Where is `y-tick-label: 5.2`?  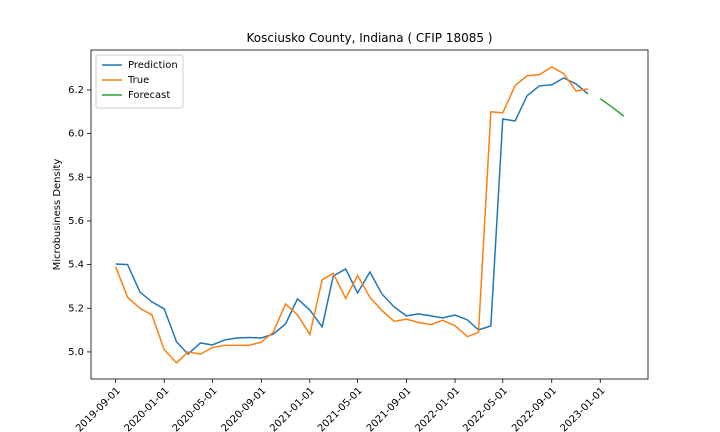
y-tick-label: 5.2 is located at coordinates (76, 308).